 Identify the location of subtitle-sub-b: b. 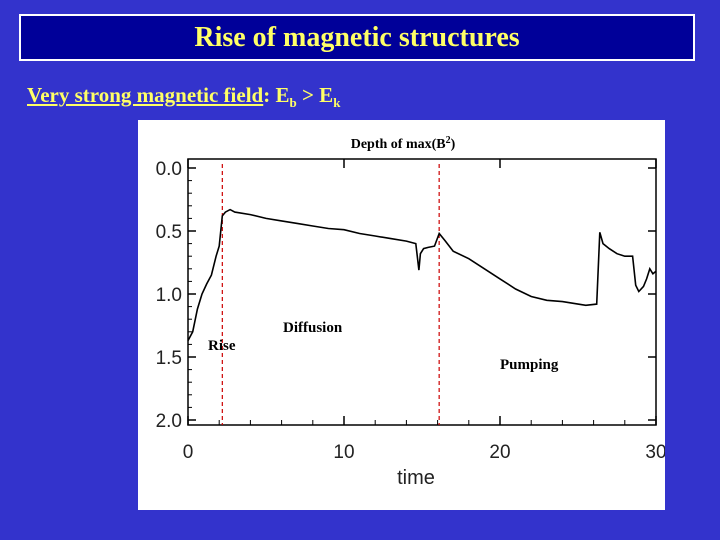
(293, 103).